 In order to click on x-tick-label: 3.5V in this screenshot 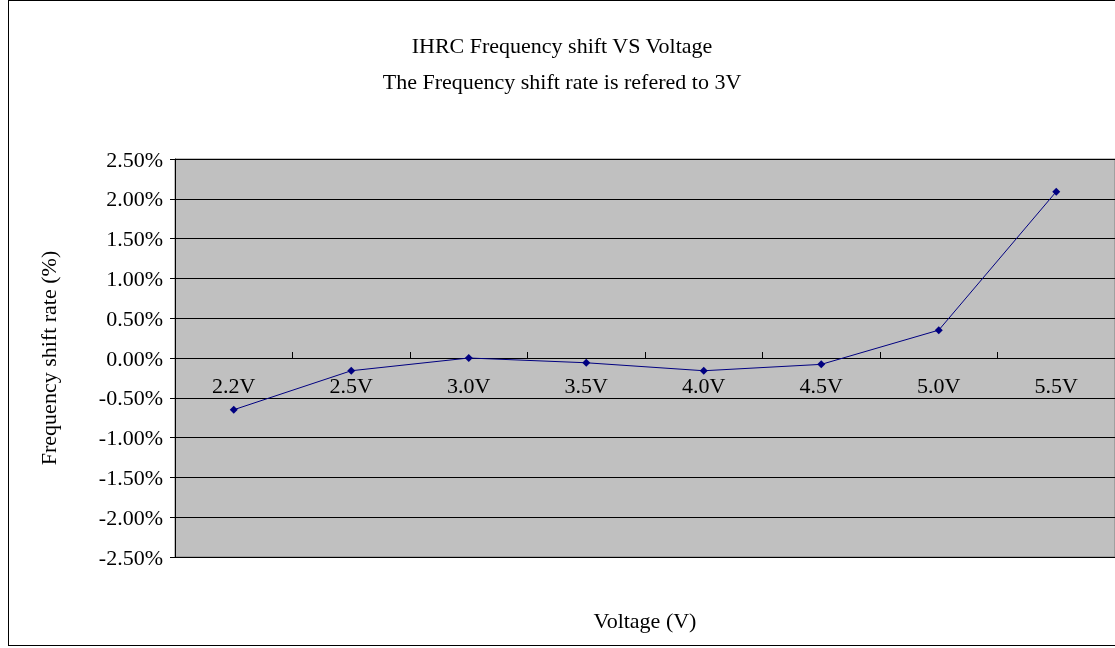, I will do `click(586, 385)`.